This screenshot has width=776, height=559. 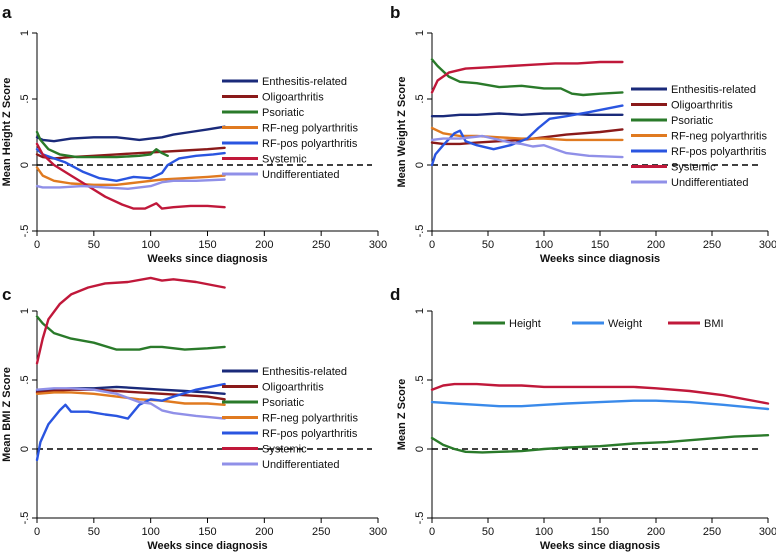 I want to click on legend-label: Weight, so click(x=625, y=324).